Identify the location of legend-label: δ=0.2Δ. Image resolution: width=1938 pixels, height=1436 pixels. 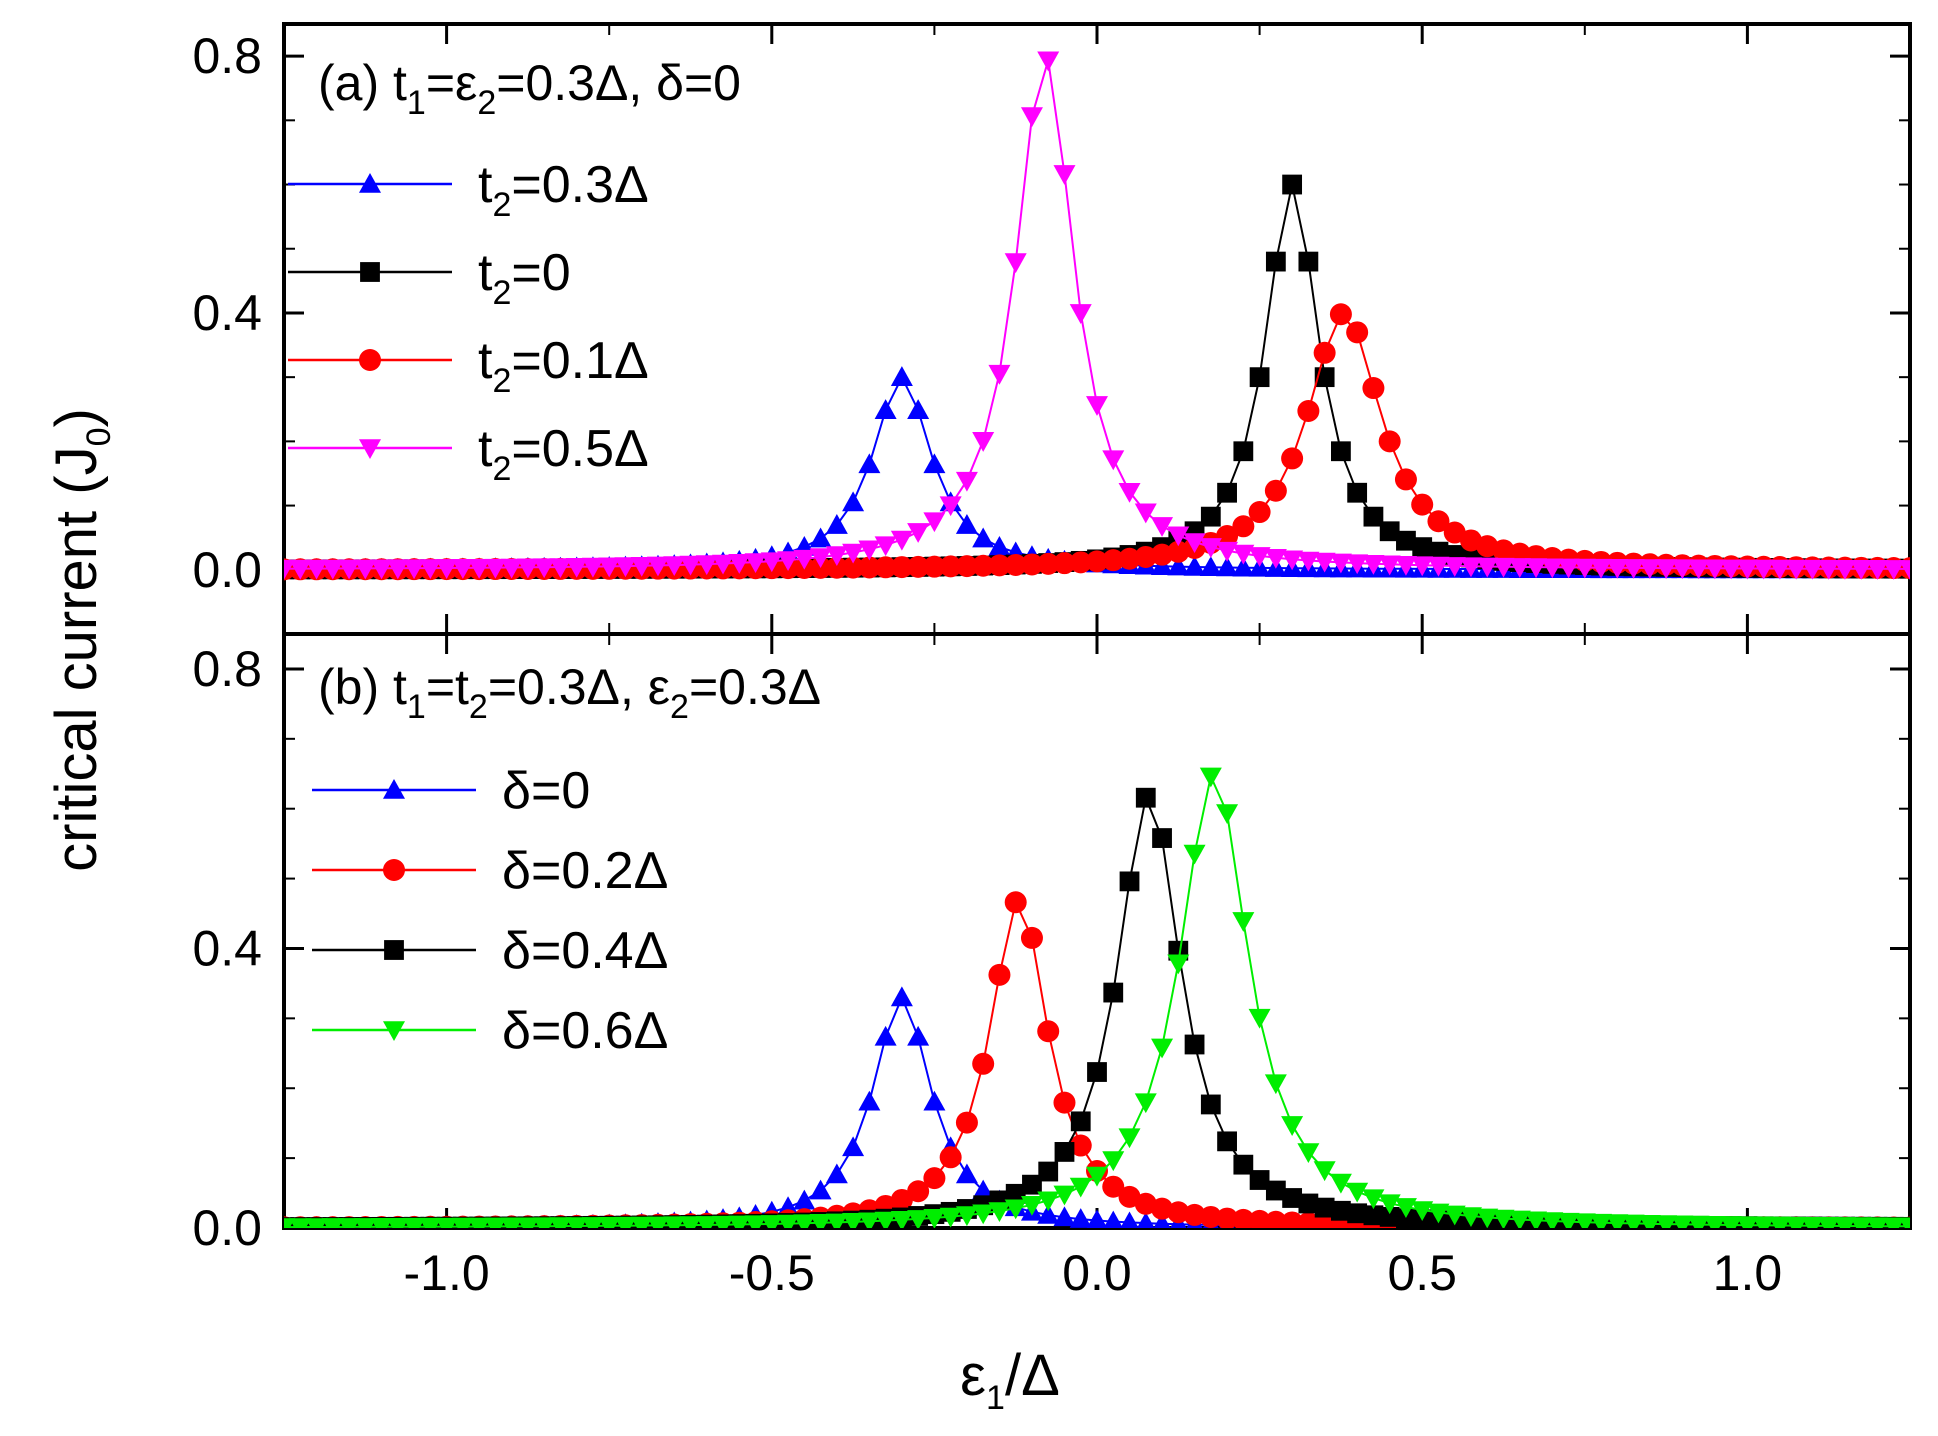
(585, 871).